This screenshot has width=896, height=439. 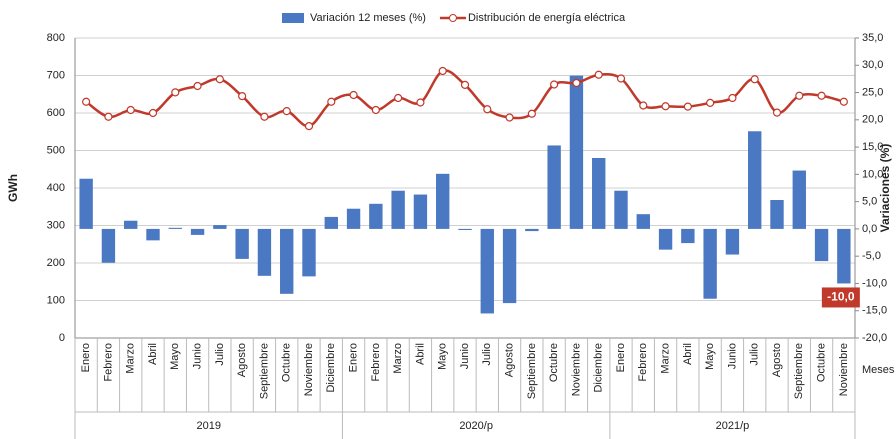 What do you see at coordinates (872, 147) in the screenshot?
I see `y2-tick-label: 15,0` at bounding box center [872, 147].